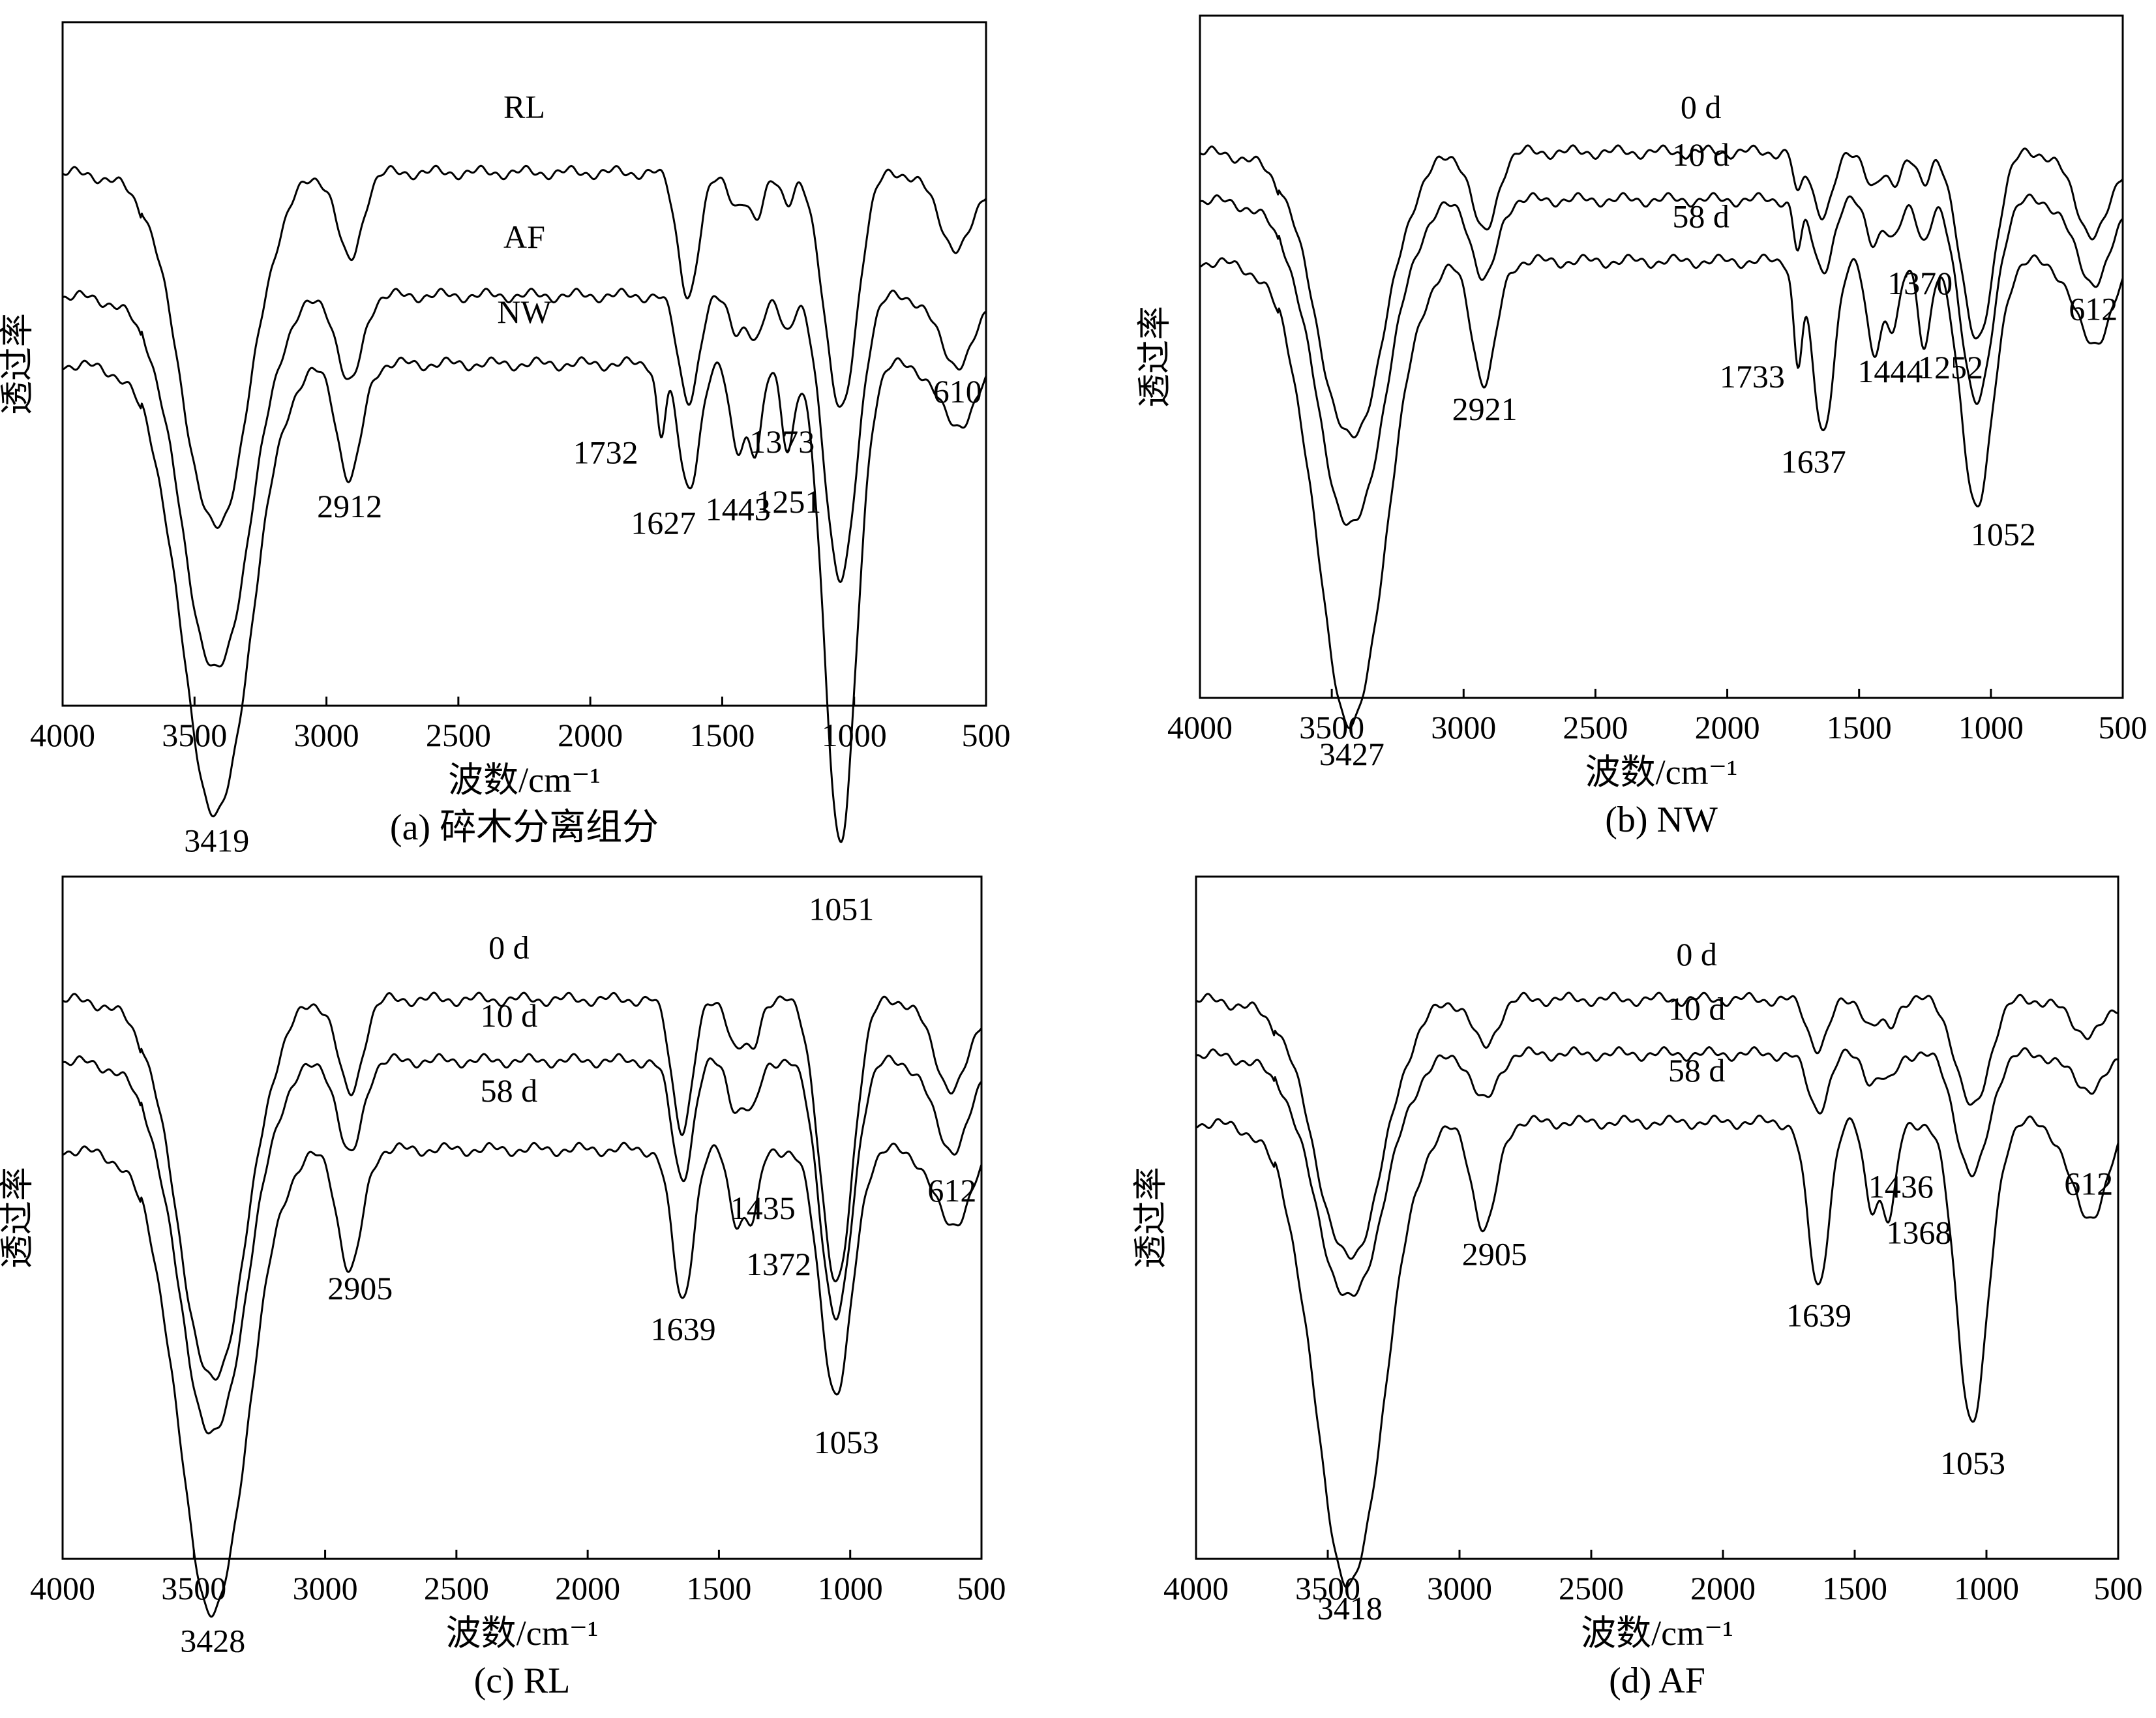 This screenshot has width=2156, height=1718. Describe the element at coordinates (738, 509) in the screenshot. I see `peak-label: 1443` at that location.